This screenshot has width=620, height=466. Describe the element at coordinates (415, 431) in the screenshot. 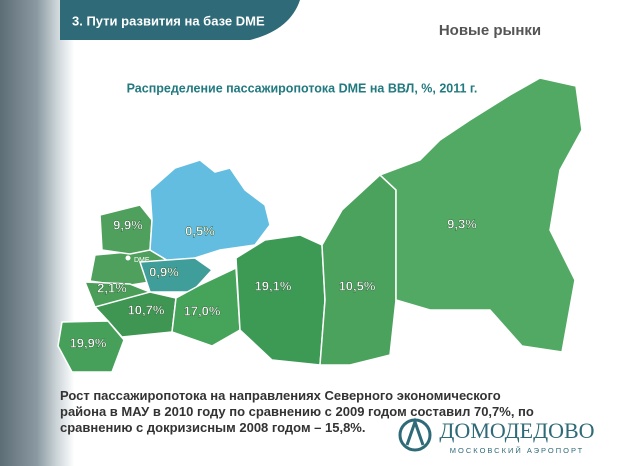

I see `logo-emblem-mark` at that location.